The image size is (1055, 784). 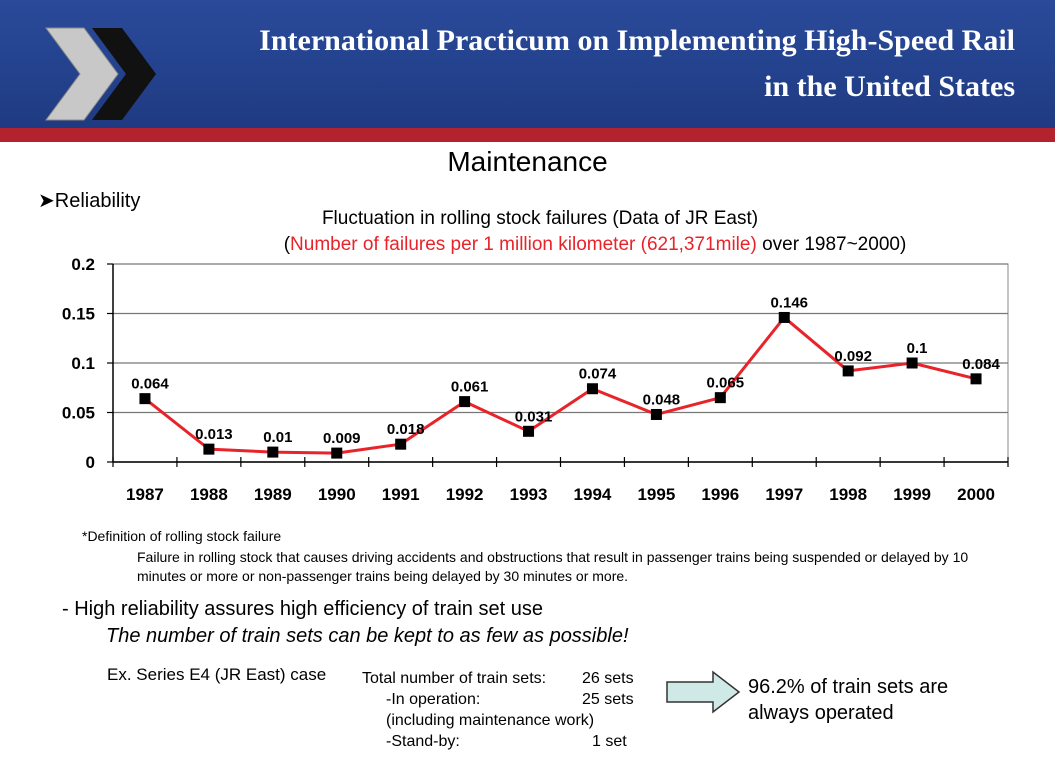 I want to click on data-label: 0.084, so click(x=981, y=364).